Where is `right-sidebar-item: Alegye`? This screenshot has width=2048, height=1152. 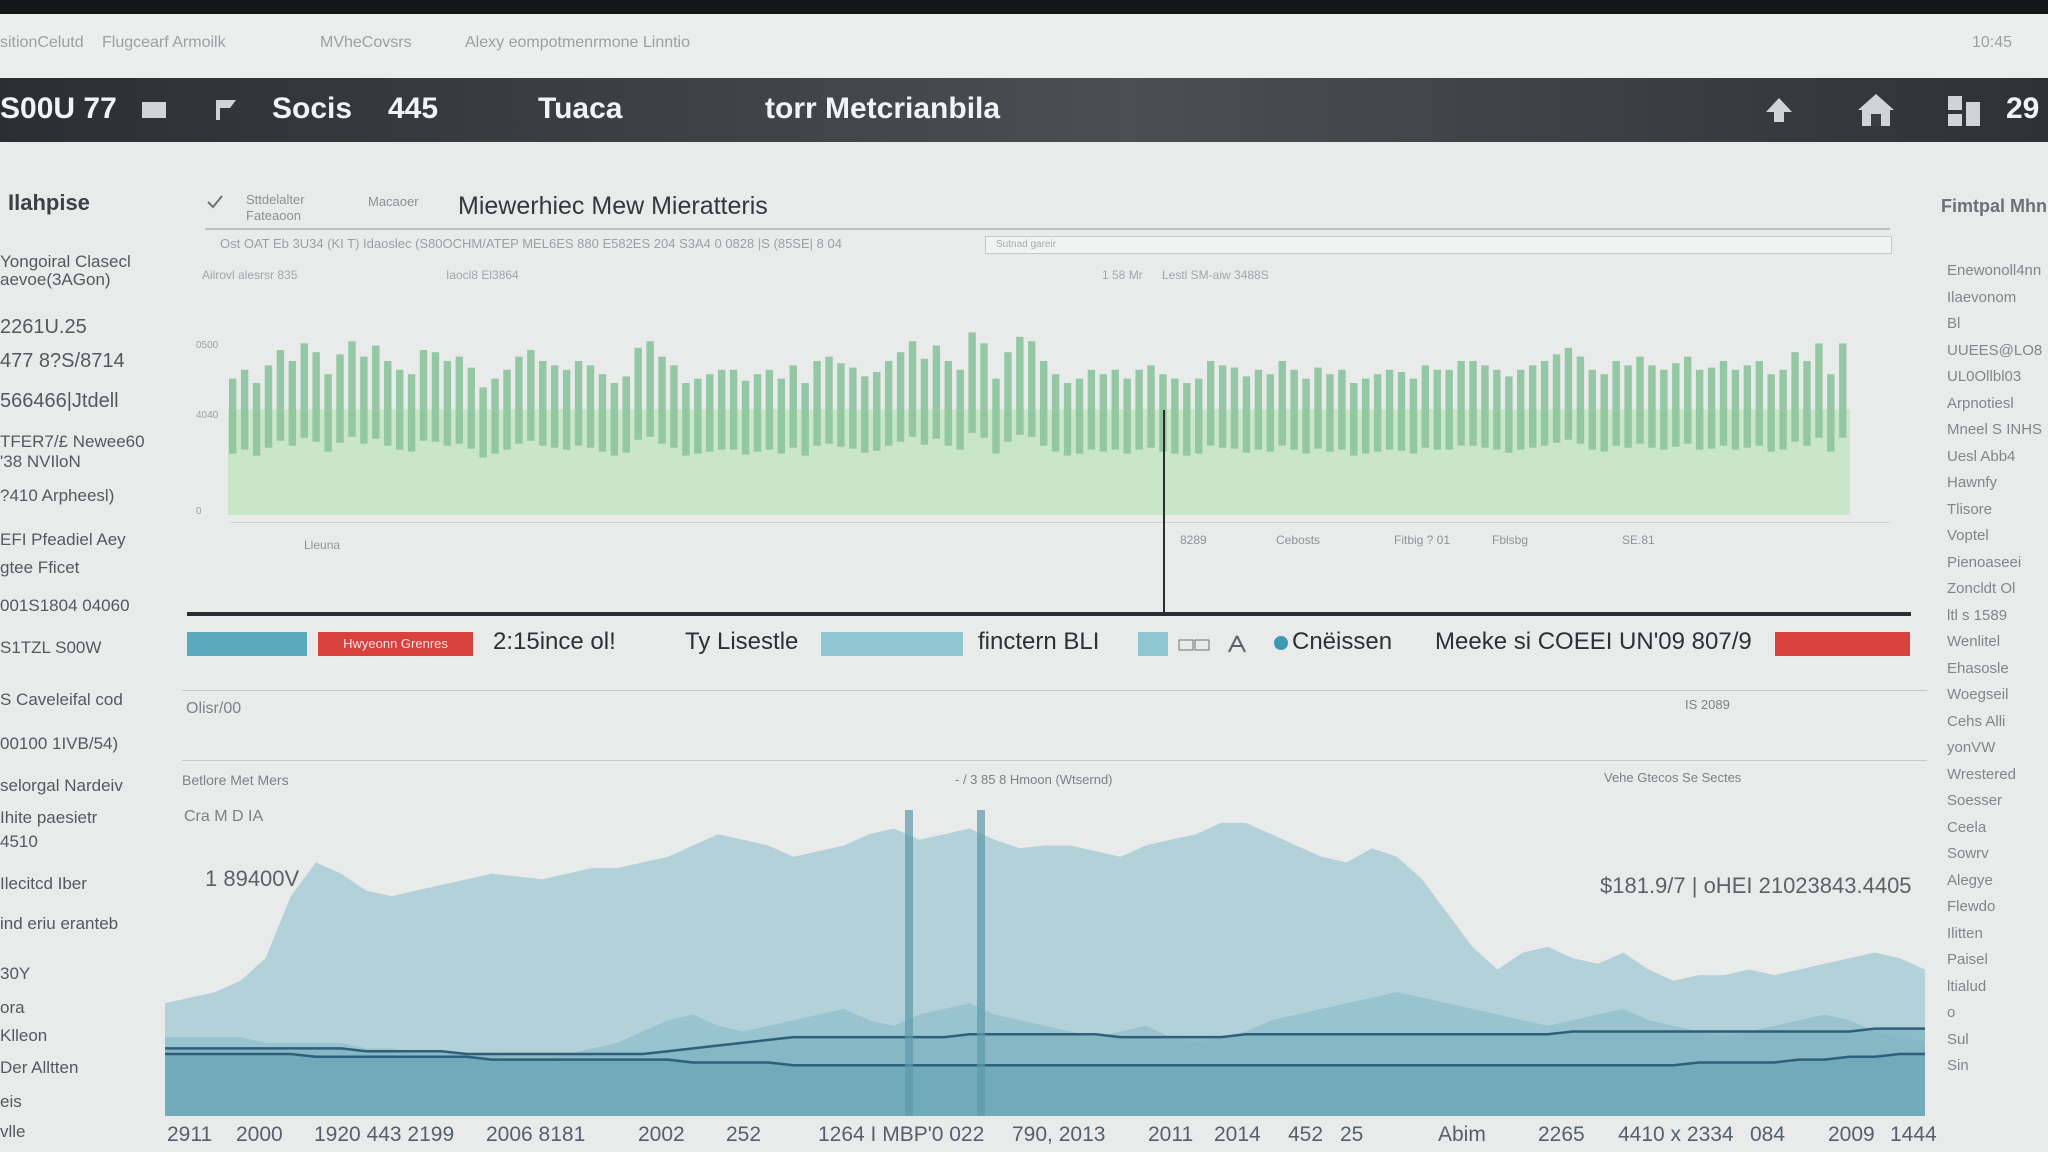
right-sidebar-item: Alegye is located at coordinates (1970, 880).